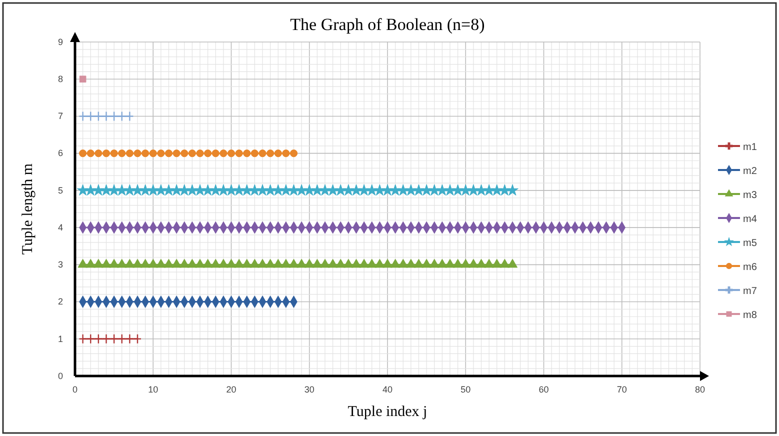  I want to click on legend-label: m1, so click(750, 147).